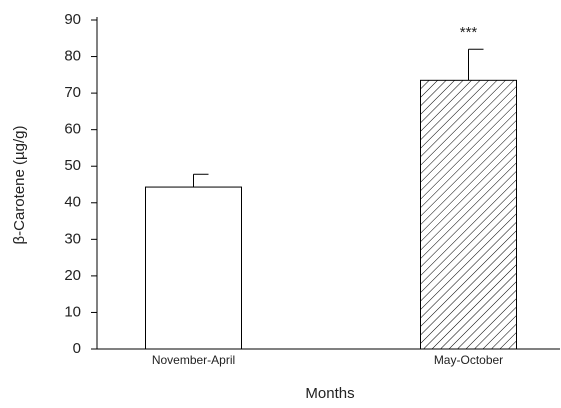 Image resolution: width=561 pixels, height=408 pixels. Describe the element at coordinates (72, 311) in the screenshot. I see `y-tick-label: 10` at that location.